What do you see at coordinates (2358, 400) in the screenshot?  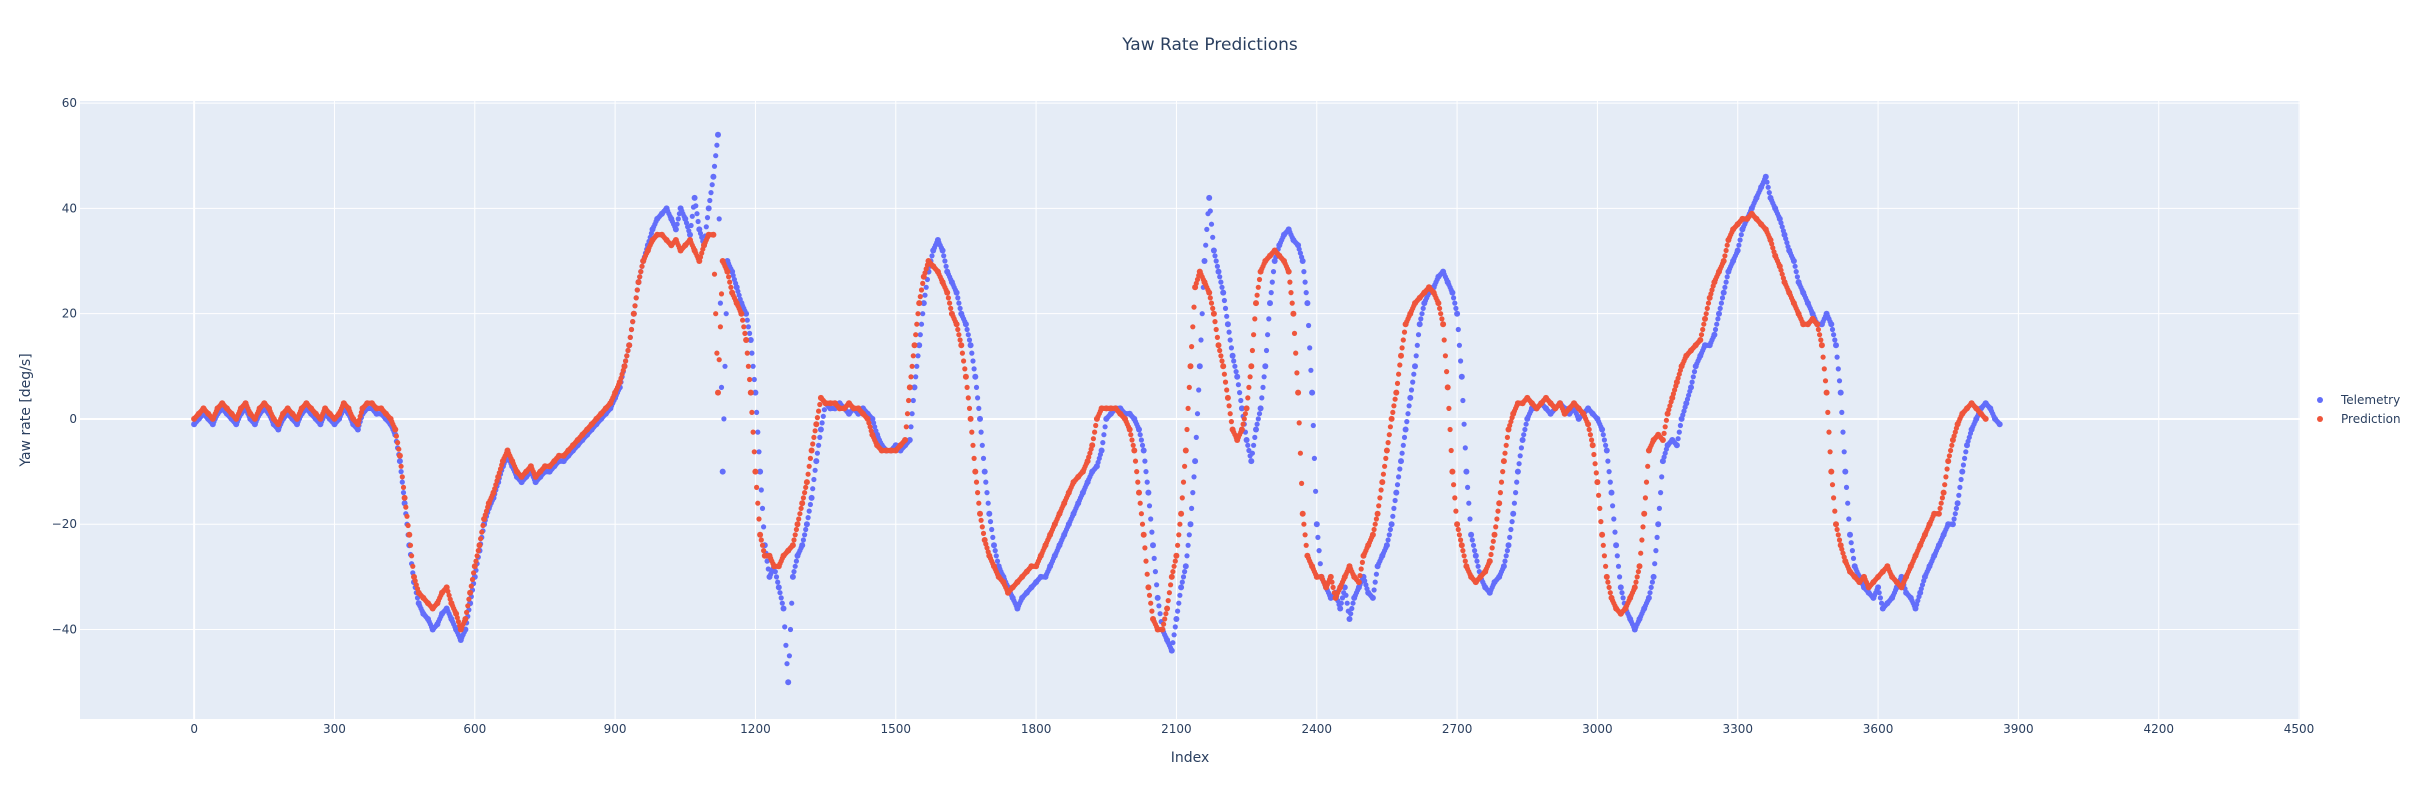 I see `legend-item-telemetry: Telemetry` at bounding box center [2358, 400].